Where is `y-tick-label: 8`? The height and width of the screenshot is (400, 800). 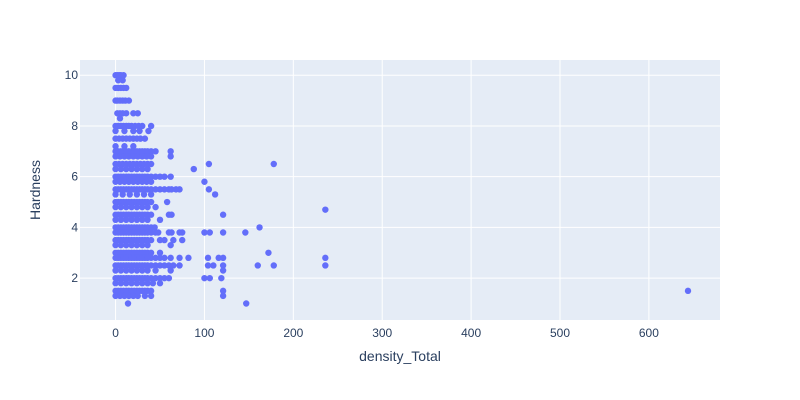
y-tick-label: 8 is located at coordinates (74, 126).